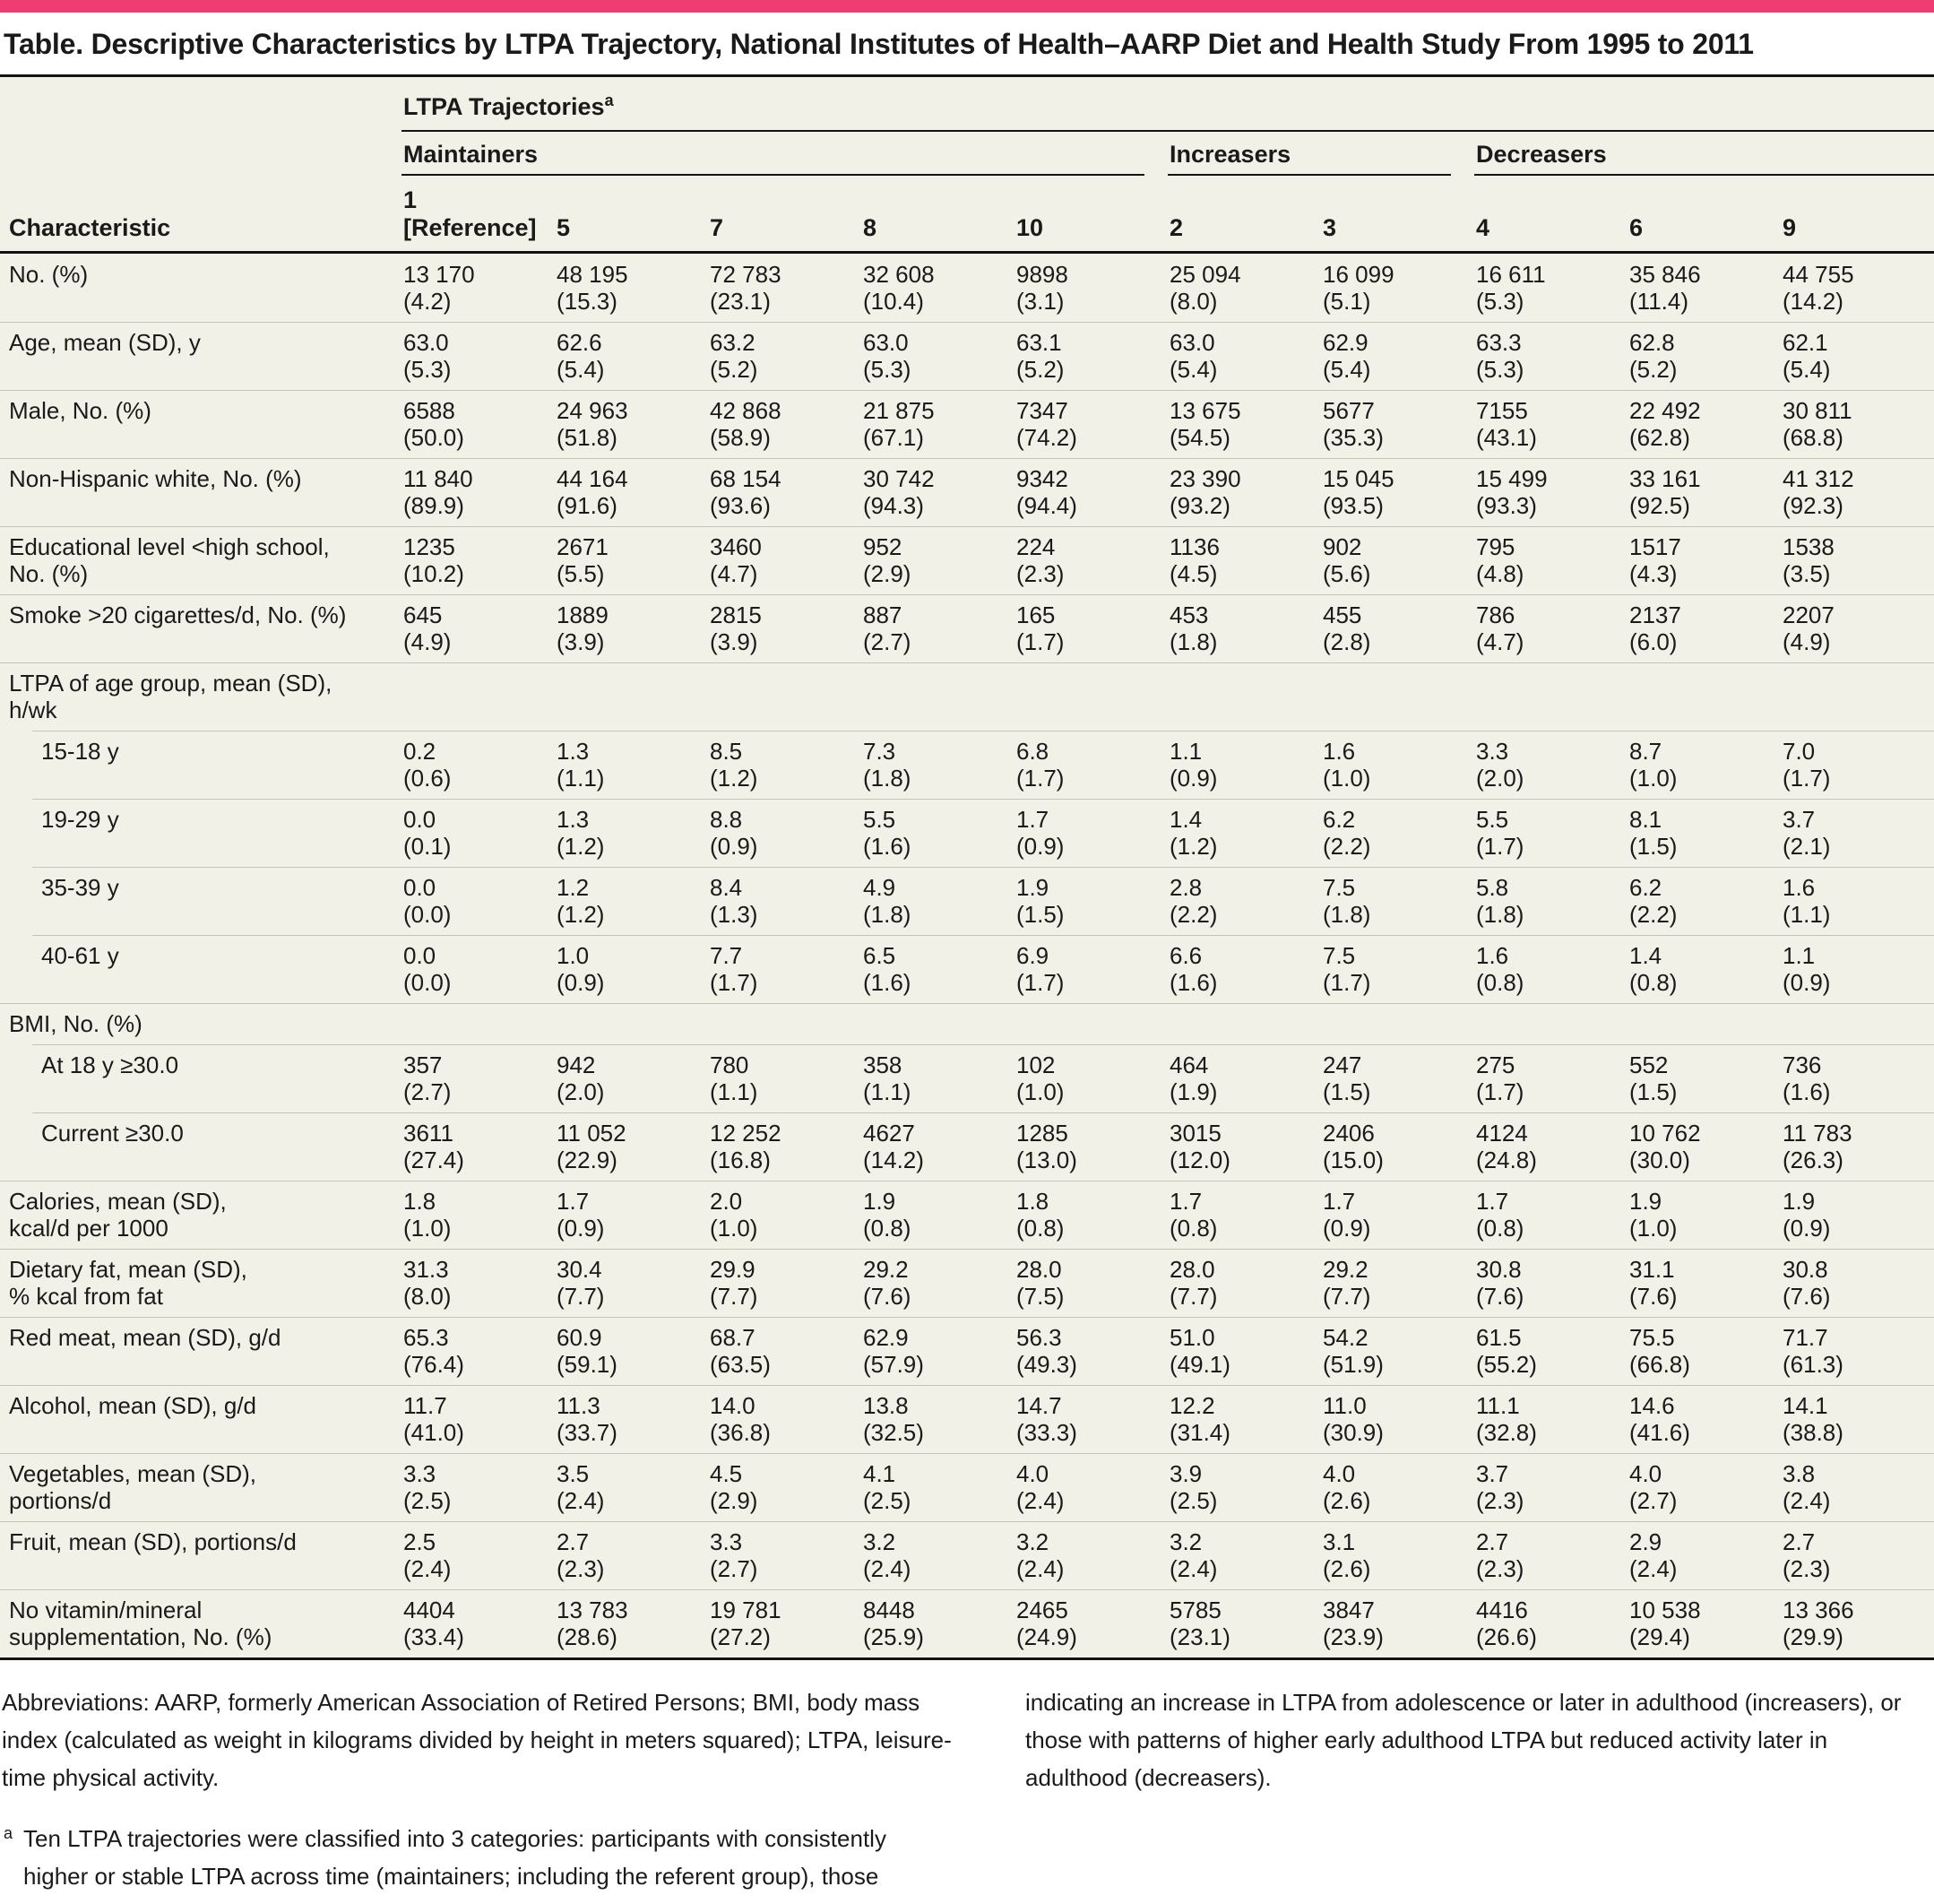 Image resolution: width=1934 pixels, height=1904 pixels. Describe the element at coordinates (1244, 492) in the screenshot. I see `table-cell: 23 390 (93.2)` at that location.